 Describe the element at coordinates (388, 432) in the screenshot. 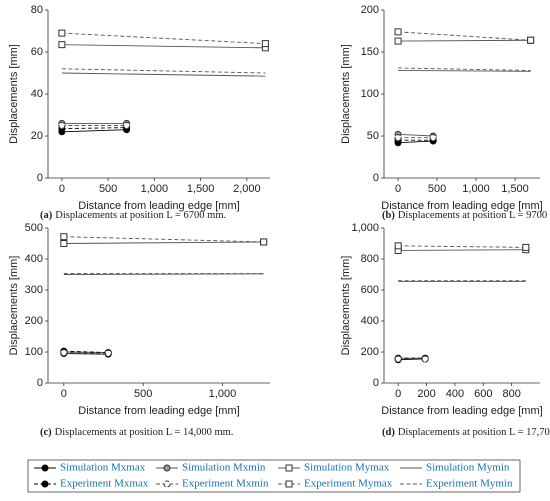

I see `caption-label: (d)` at that location.